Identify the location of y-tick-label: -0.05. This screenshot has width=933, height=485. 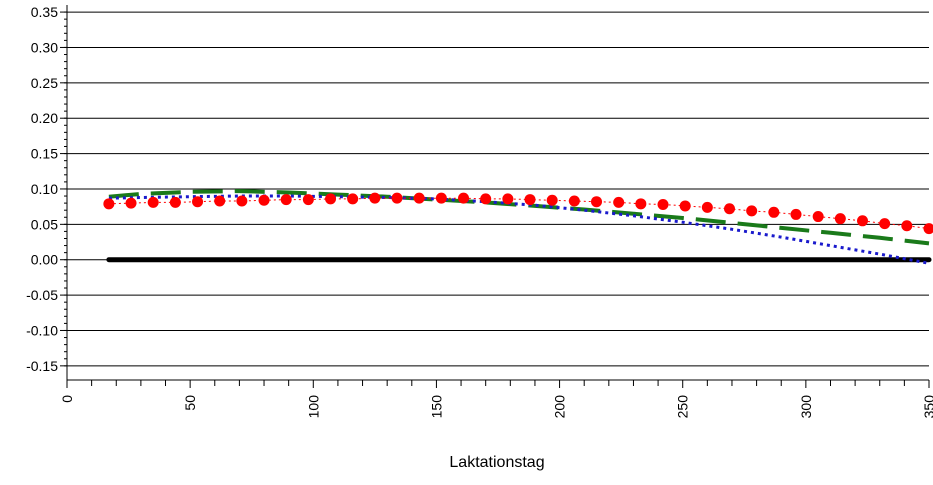
(42, 295).